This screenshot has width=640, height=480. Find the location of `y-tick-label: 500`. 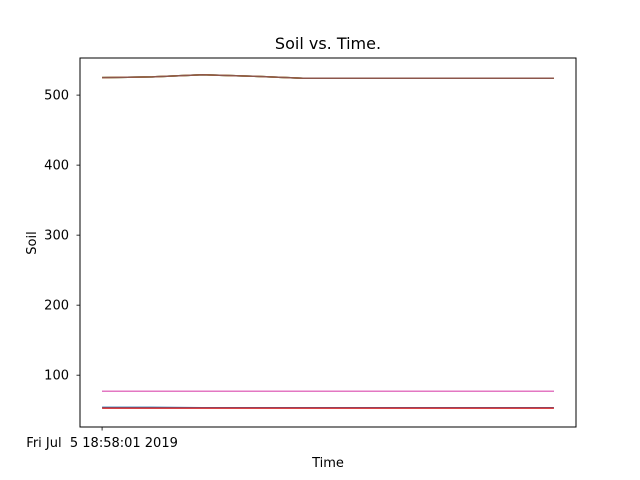

y-tick-label: 500 is located at coordinates (56, 96).